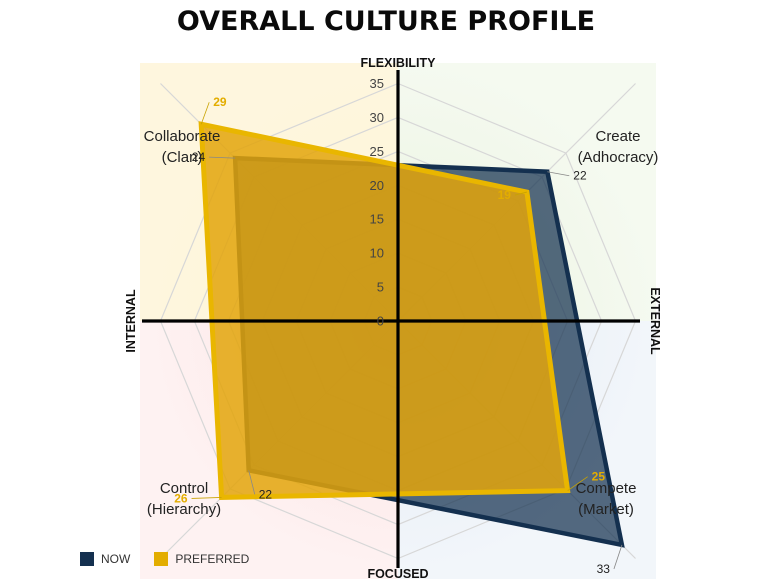 The image size is (772, 585). I want to click on quadrant-label-hierarchy-sub: (Hierarchy), so click(184, 509).